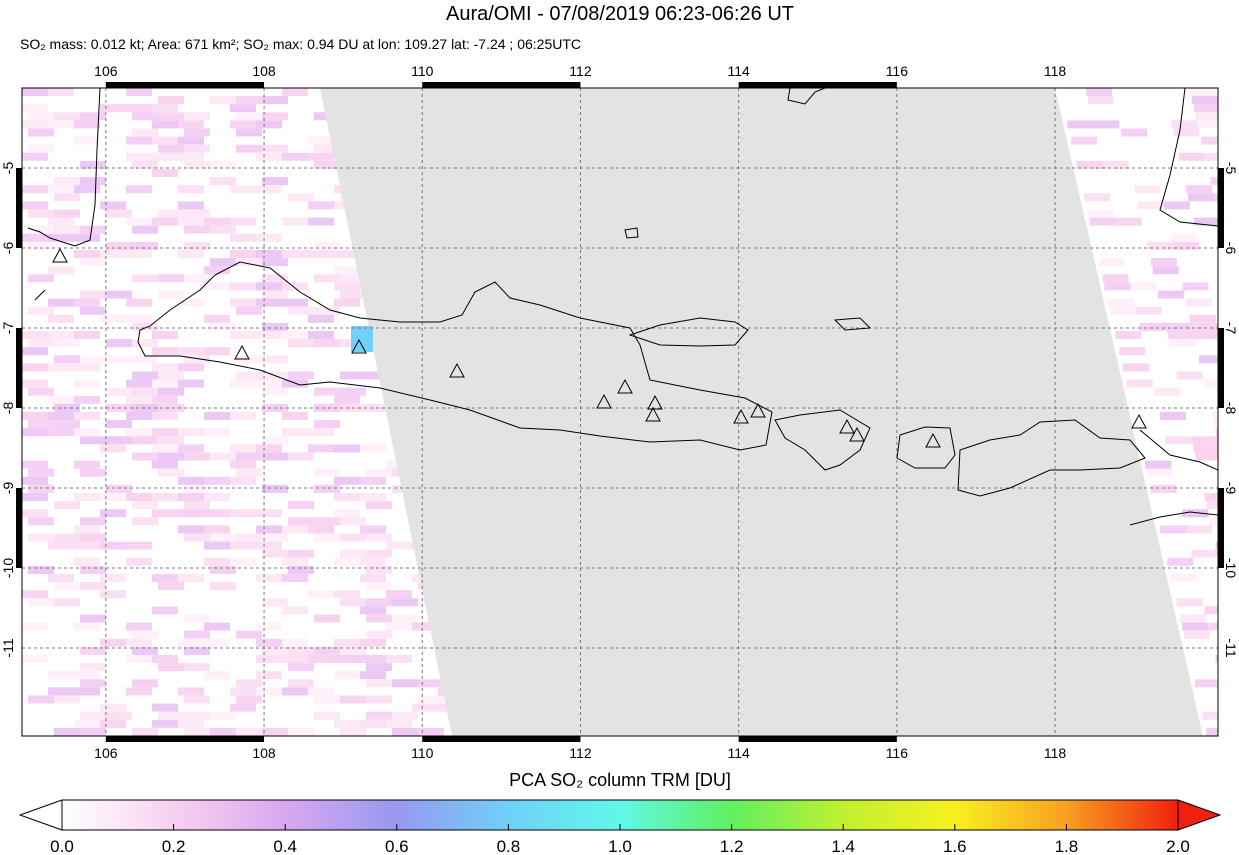 This screenshot has width=1239, height=855. What do you see at coordinates (509, 846) in the screenshot?
I see `colorbar-tick-label: 0.8` at bounding box center [509, 846].